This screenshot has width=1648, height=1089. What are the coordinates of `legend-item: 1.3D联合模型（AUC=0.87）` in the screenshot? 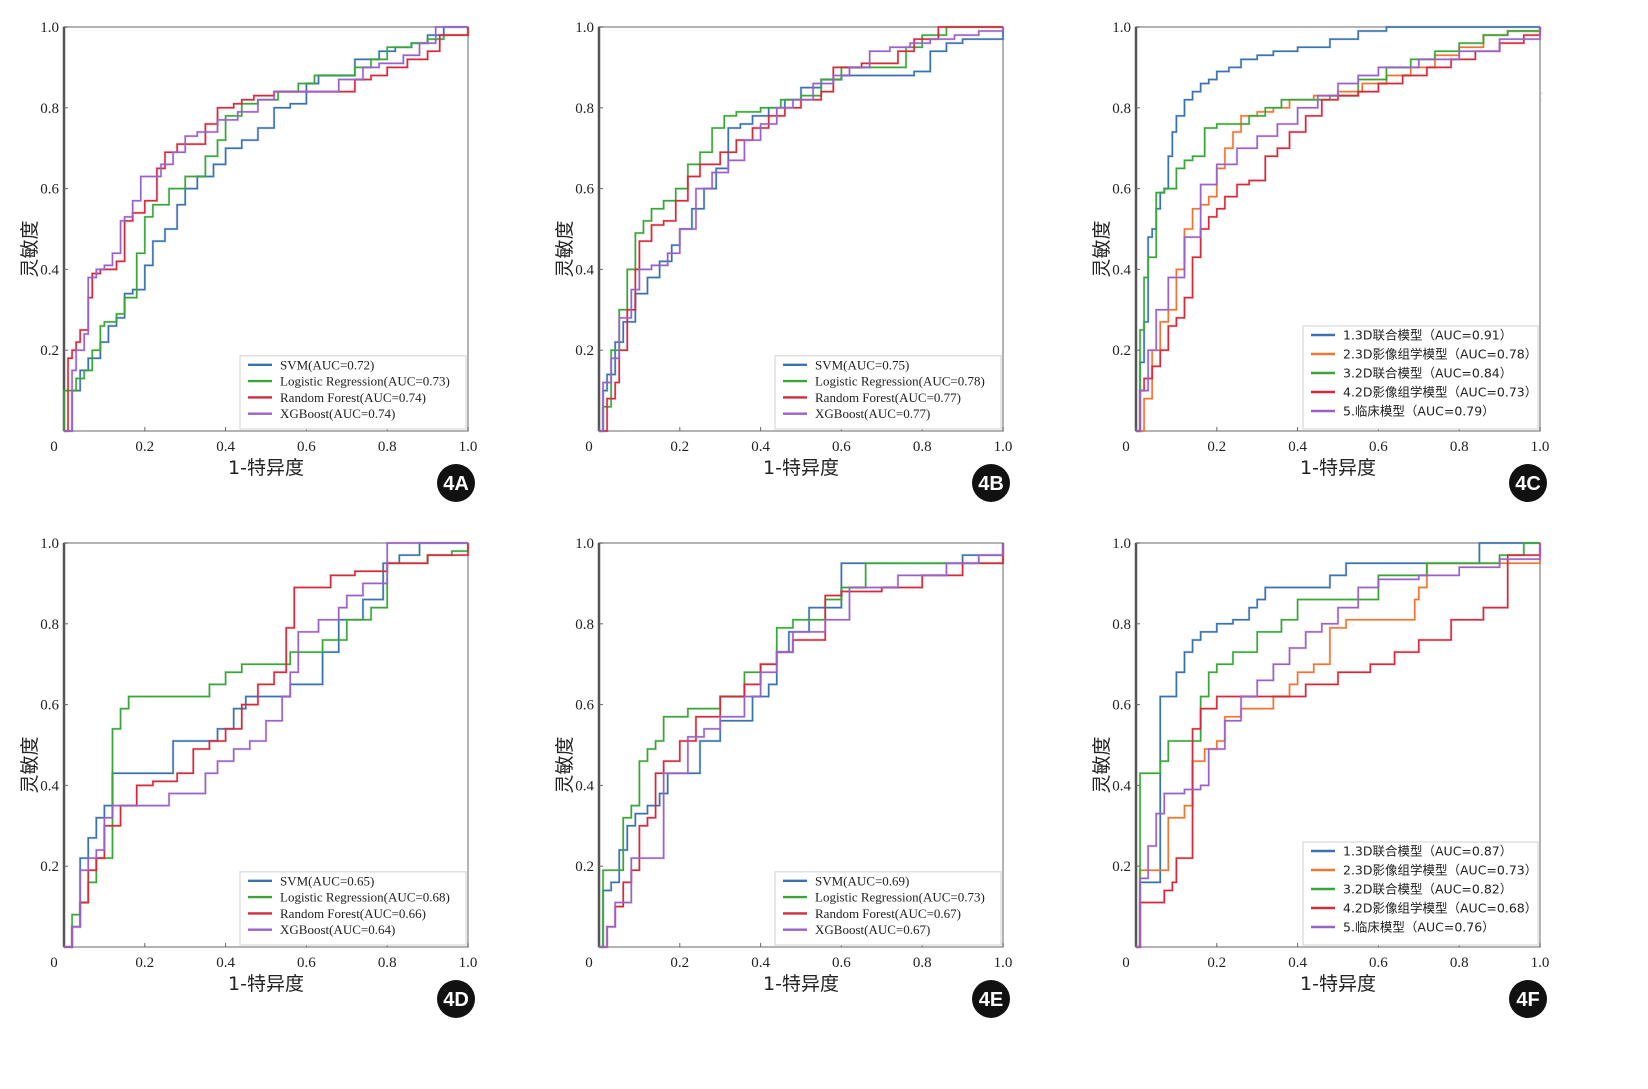 It's located at (1411, 851).